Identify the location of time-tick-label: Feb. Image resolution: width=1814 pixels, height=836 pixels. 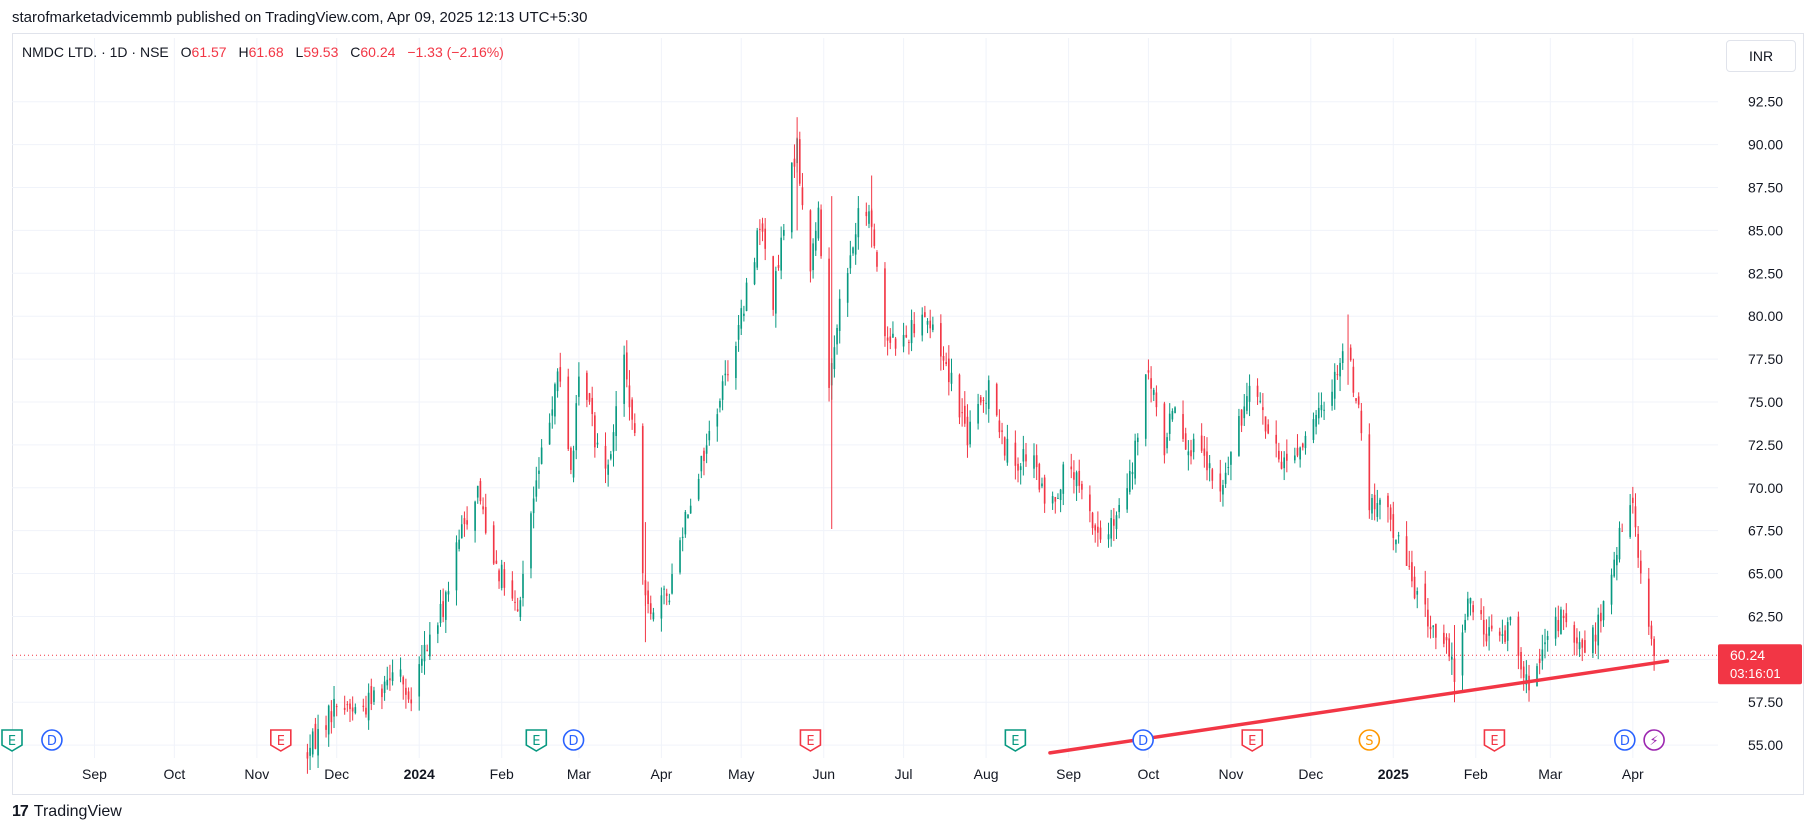
(1476, 774).